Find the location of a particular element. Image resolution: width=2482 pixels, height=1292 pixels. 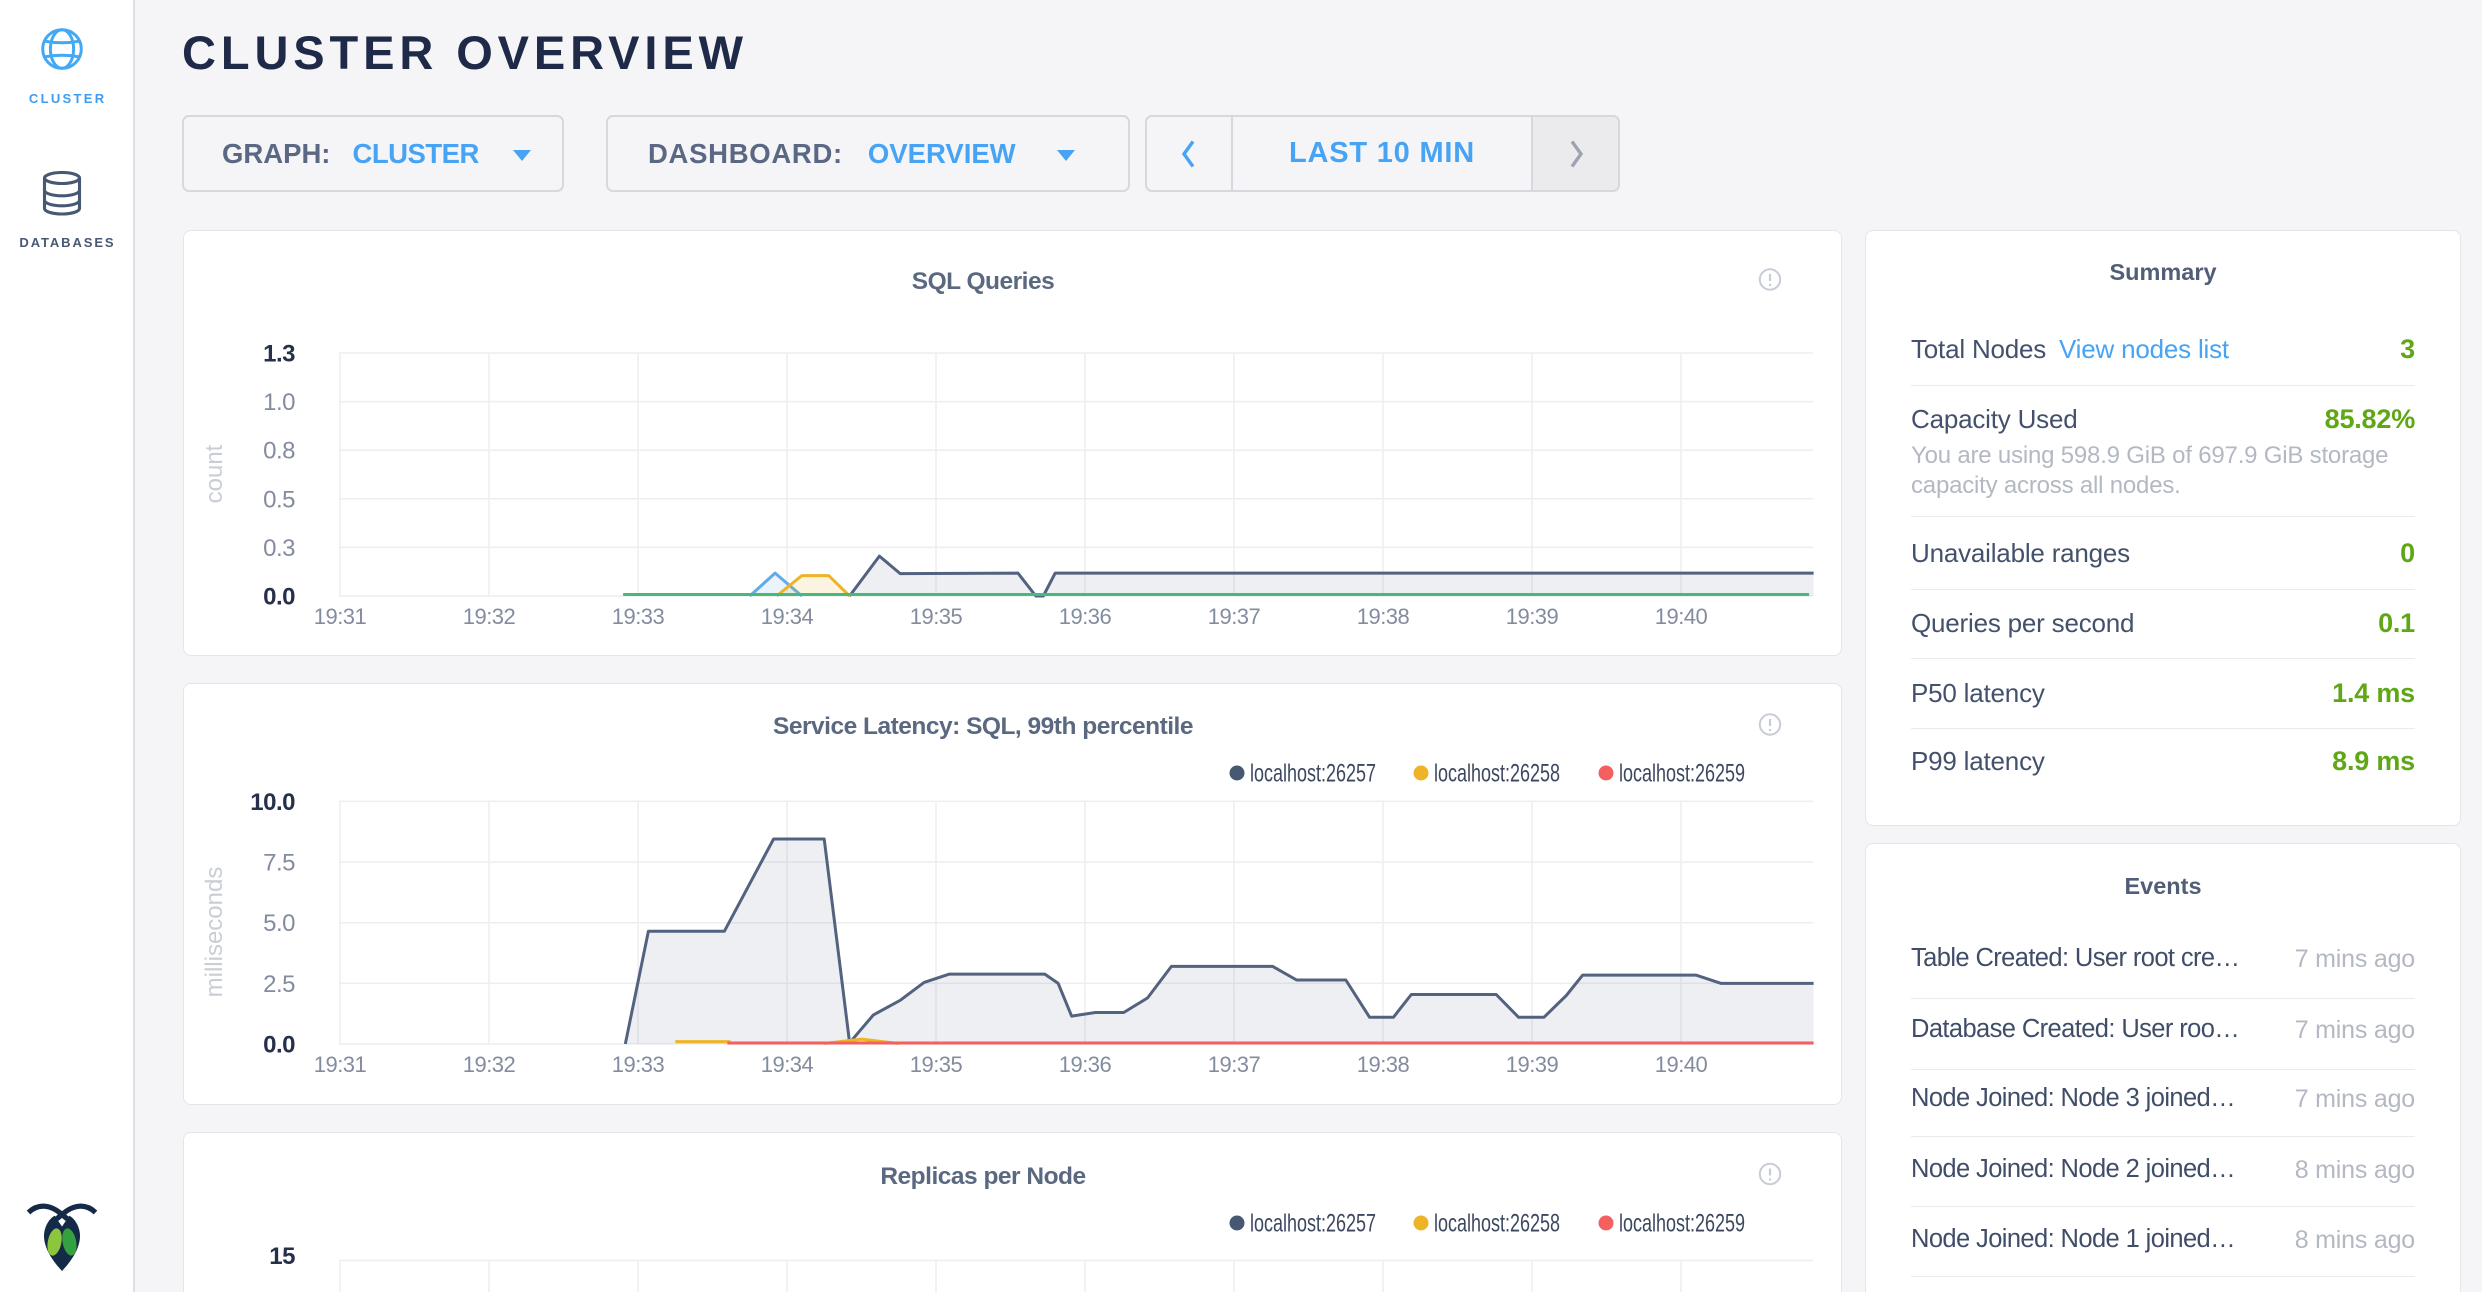

svg-text: 1.3 is located at coordinates (279, 354).